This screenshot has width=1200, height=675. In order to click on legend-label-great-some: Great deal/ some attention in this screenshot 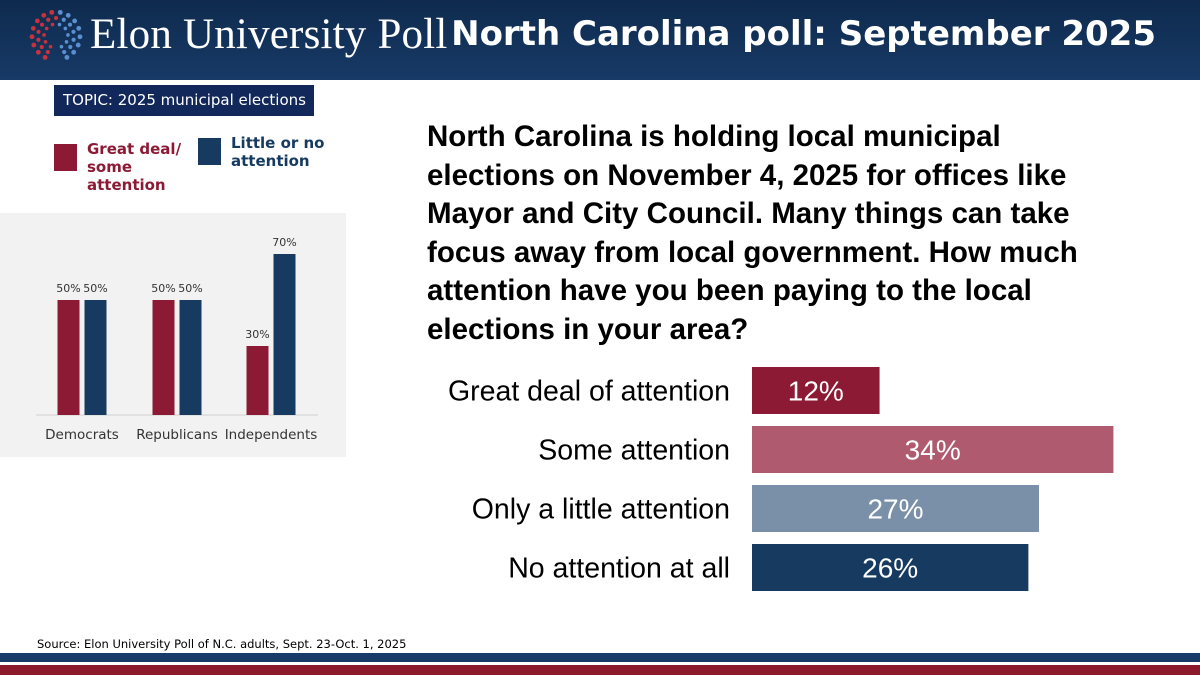, I will do `click(134, 167)`.